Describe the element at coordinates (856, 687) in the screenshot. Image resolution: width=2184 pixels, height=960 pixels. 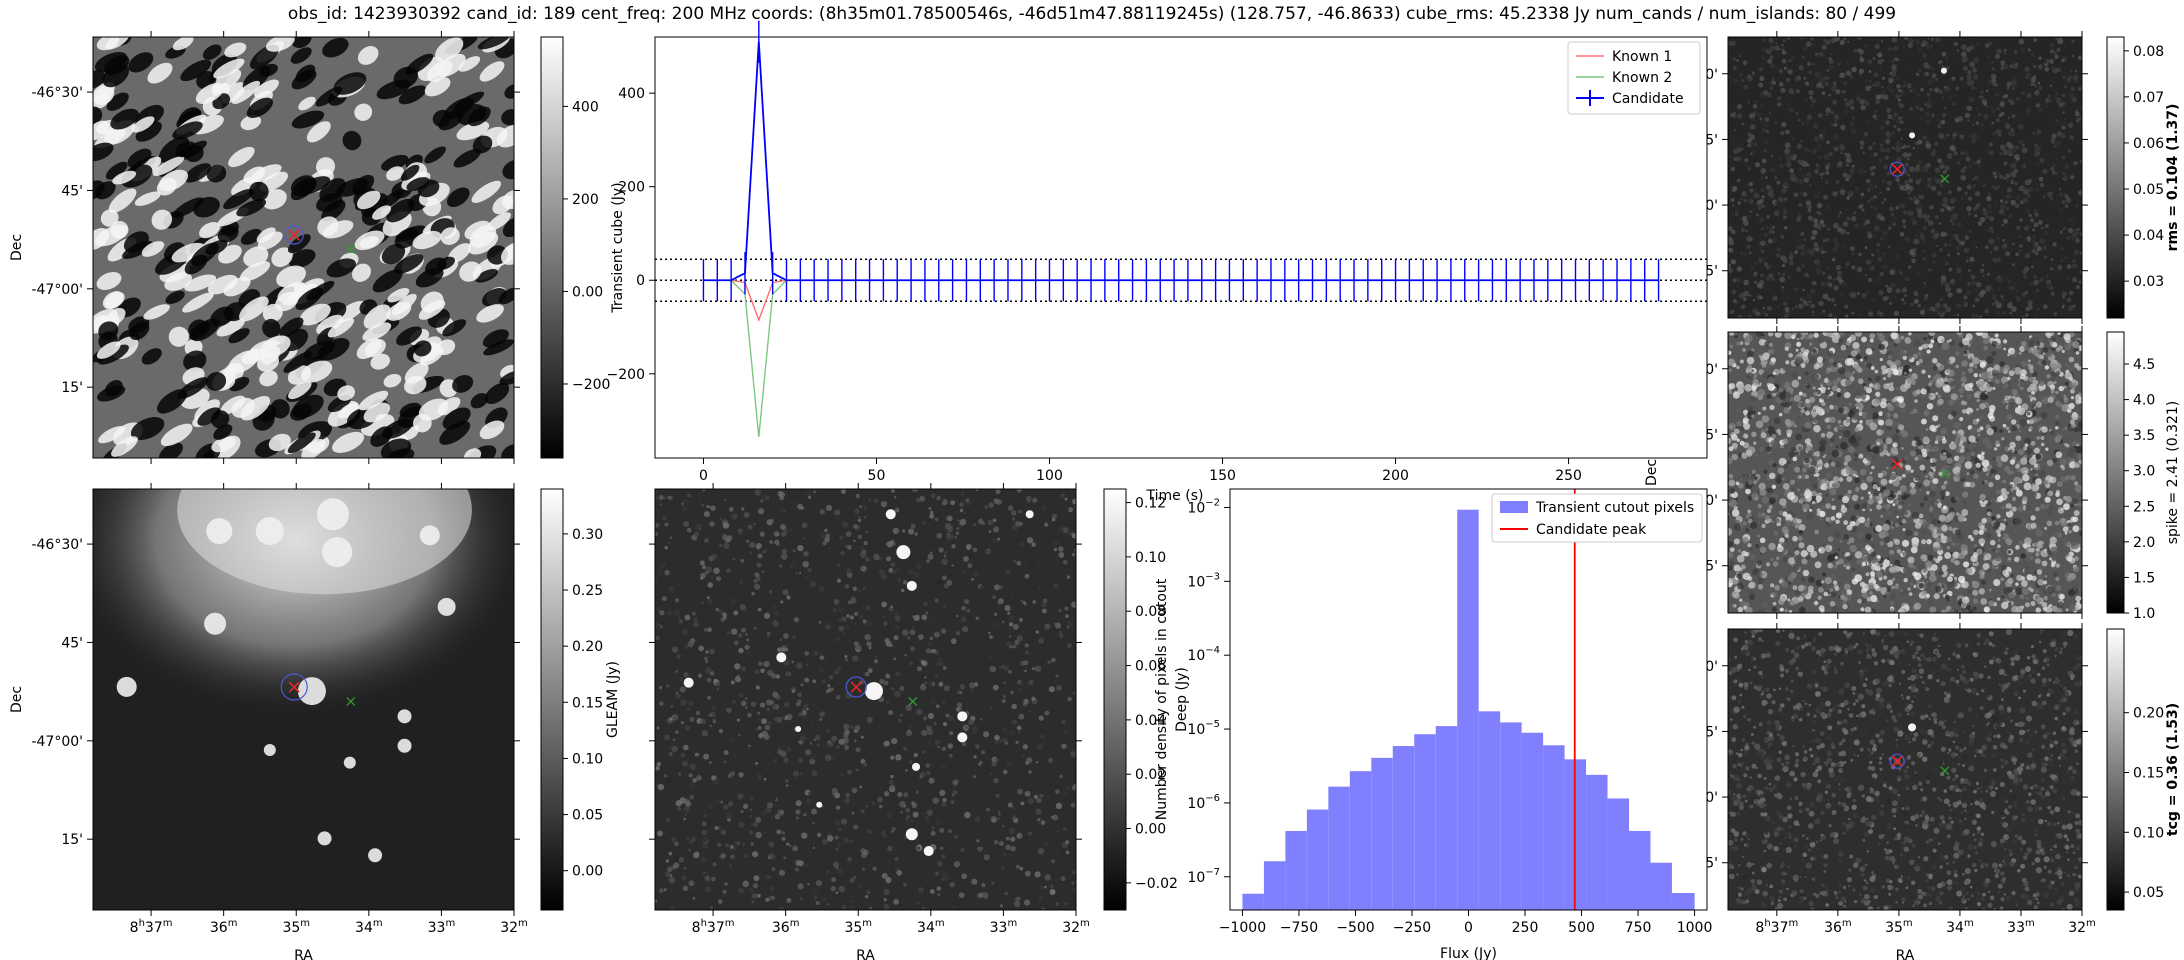
I see `candidate-marker` at that location.